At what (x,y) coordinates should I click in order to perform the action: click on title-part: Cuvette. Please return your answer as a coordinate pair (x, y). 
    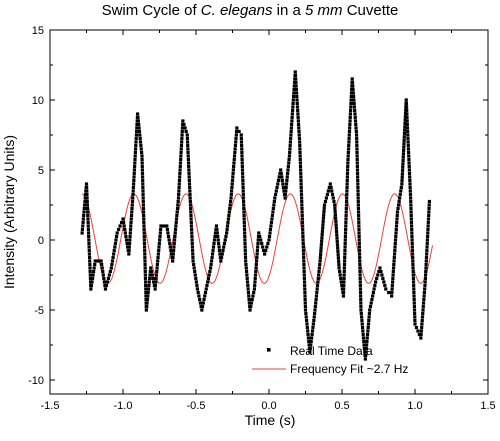
    Looking at the image, I should click on (370, 10).